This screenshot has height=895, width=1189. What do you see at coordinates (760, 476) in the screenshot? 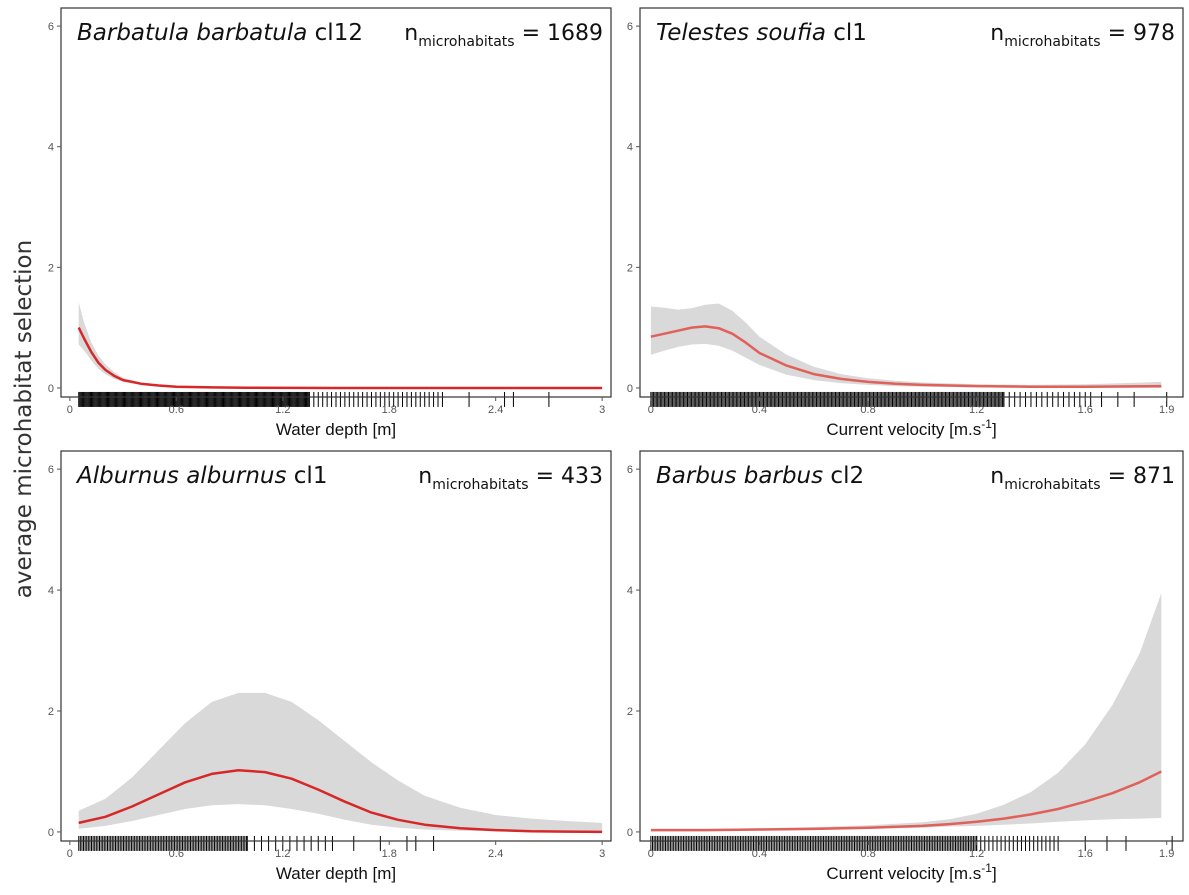
I see `panel-title: Barbus barbus cl2` at bounding box center [760, 476].